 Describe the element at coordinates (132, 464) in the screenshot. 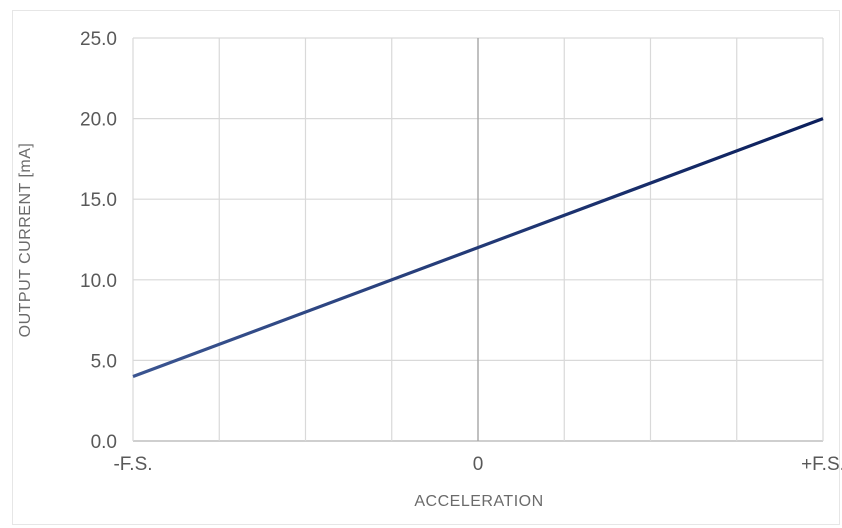

I see `x-tick-label: -F.S.` at that location.